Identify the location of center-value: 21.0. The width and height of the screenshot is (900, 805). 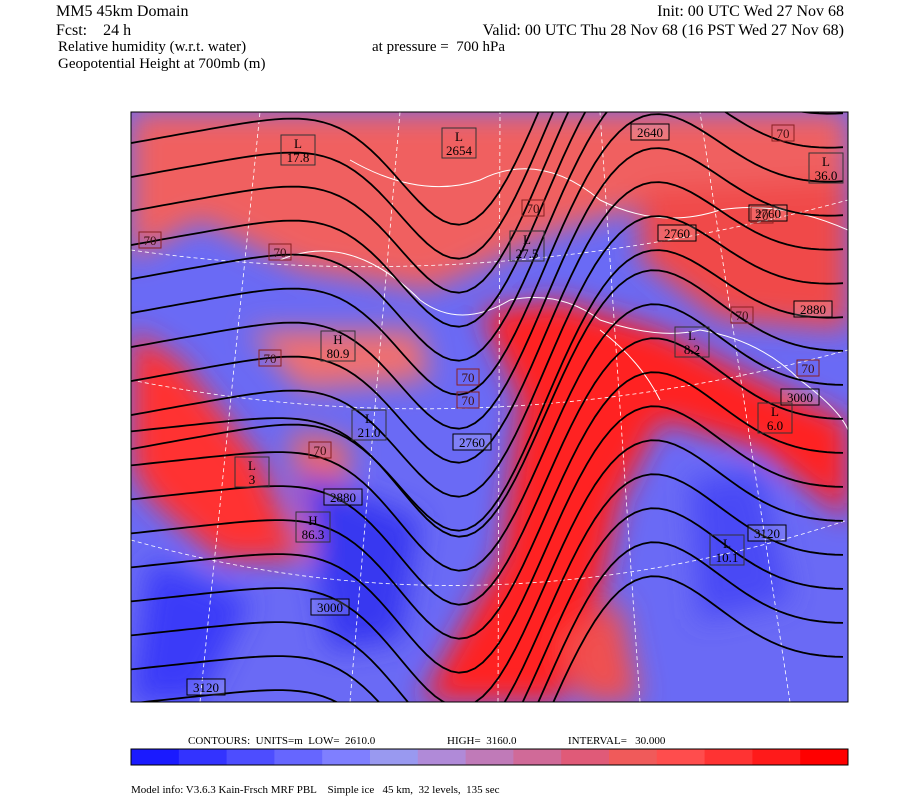
(369, 432).